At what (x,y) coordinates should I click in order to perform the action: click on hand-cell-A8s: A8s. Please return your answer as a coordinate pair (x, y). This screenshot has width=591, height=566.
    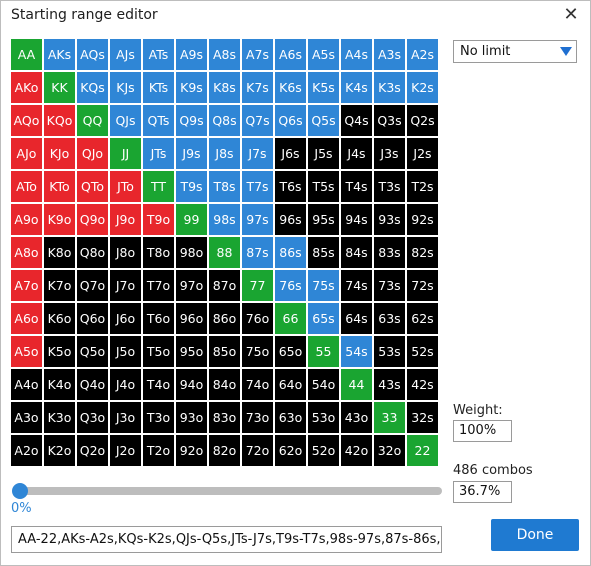
    Looking at the image, I should click on (224, 54).